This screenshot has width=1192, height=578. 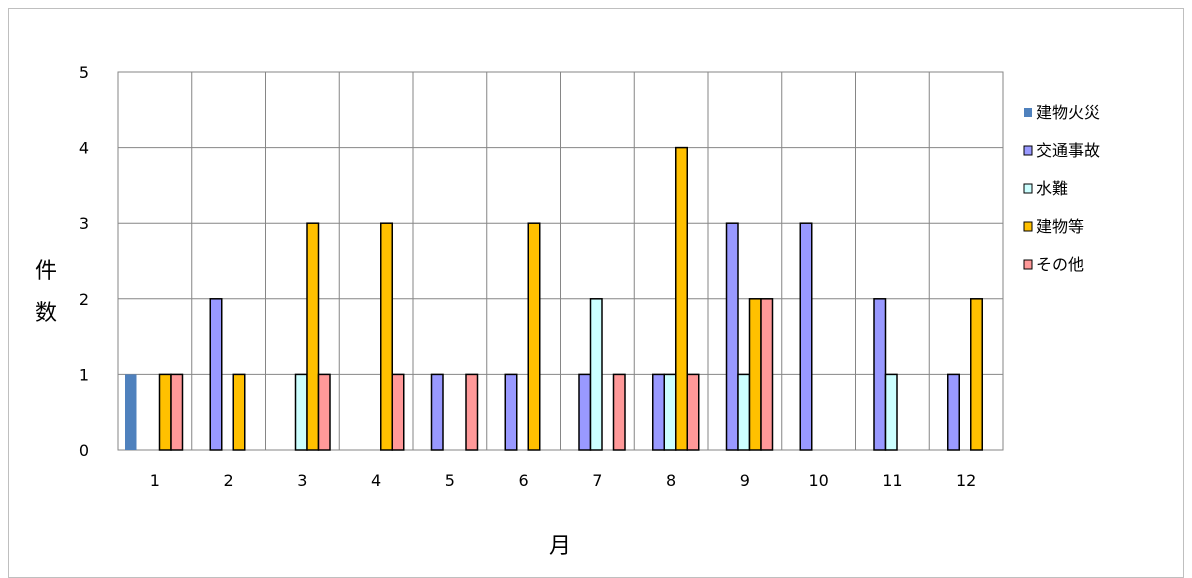 What do you see at coordinates (229, 480) in the screenshot?
I see `x-tick-label: 2` at bounding box center [229, 480].